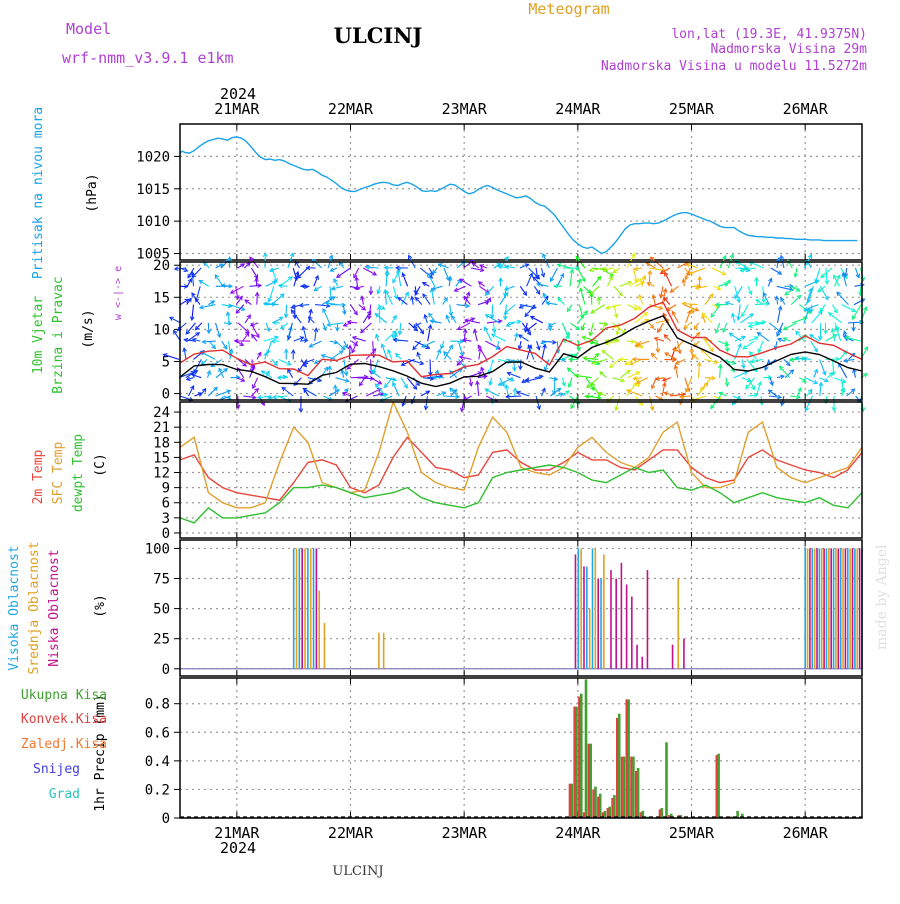 This screenshot has width=900, height=904. What do you see at coordinates (161, 640) in the screenshot?
I see `y-tick-label: 25` at bounding box center [161, 640].